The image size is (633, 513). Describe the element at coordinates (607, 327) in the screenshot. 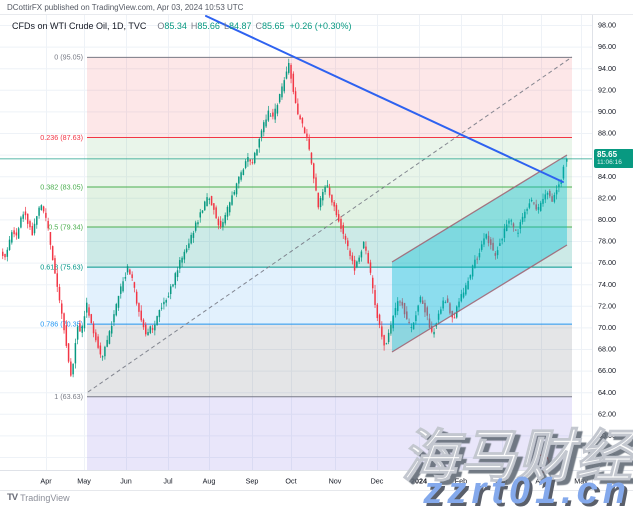

I see `price-axis-label: 70.00` at that location.